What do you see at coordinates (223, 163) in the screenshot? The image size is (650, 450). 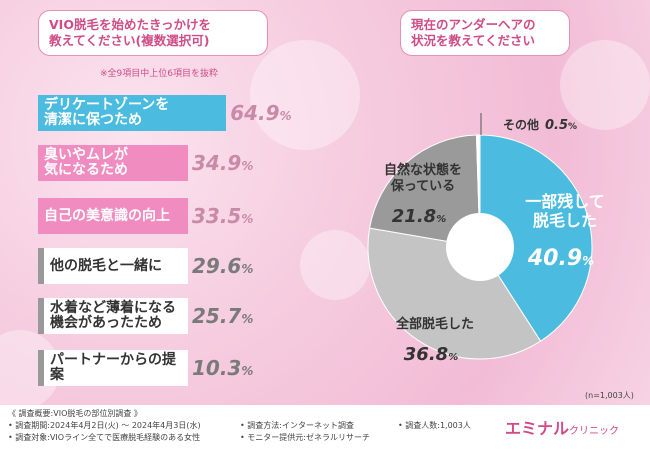 I see `bar-value-label: 34.9%` at bounding box center [223, 163].